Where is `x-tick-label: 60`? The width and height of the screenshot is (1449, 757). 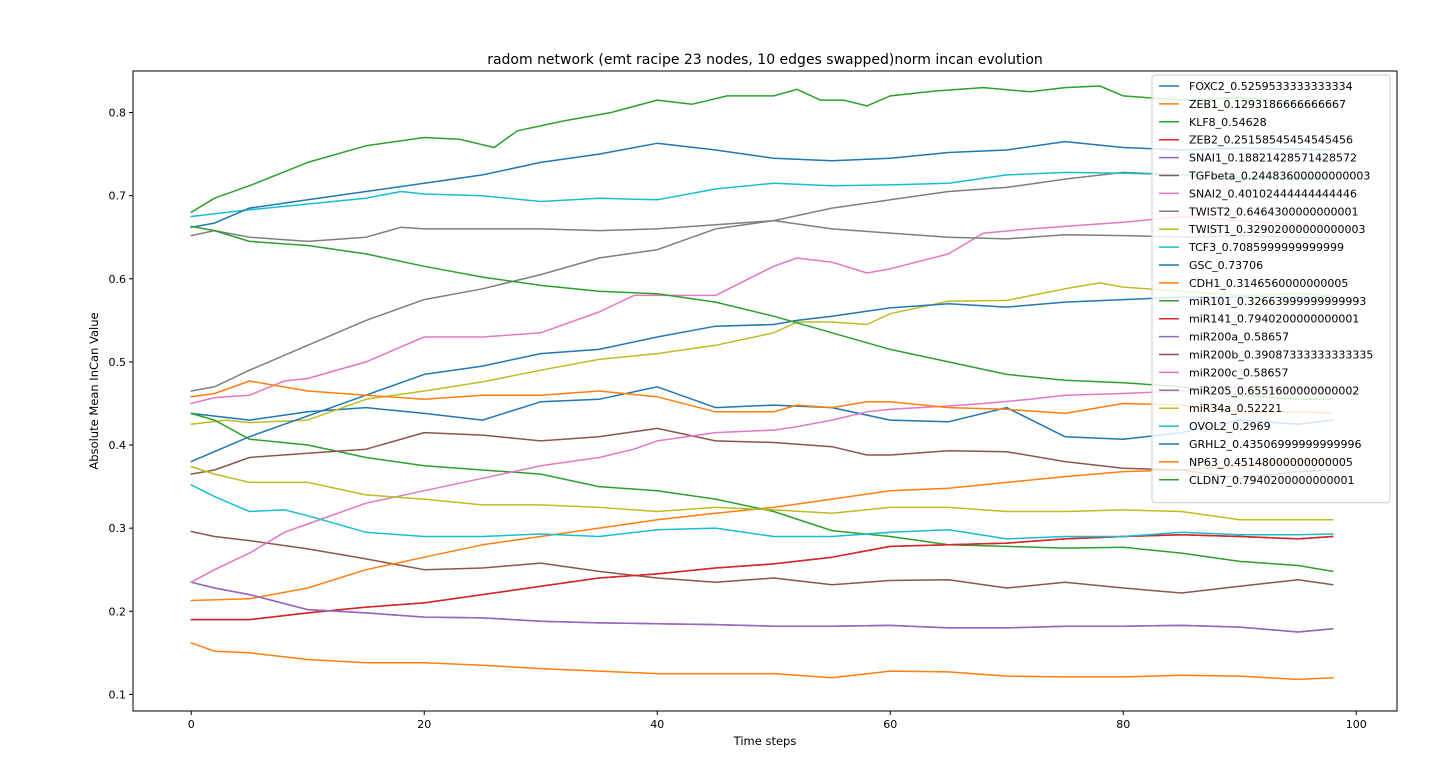
x-tick-label: 60 is located at coordinates (890, 724).